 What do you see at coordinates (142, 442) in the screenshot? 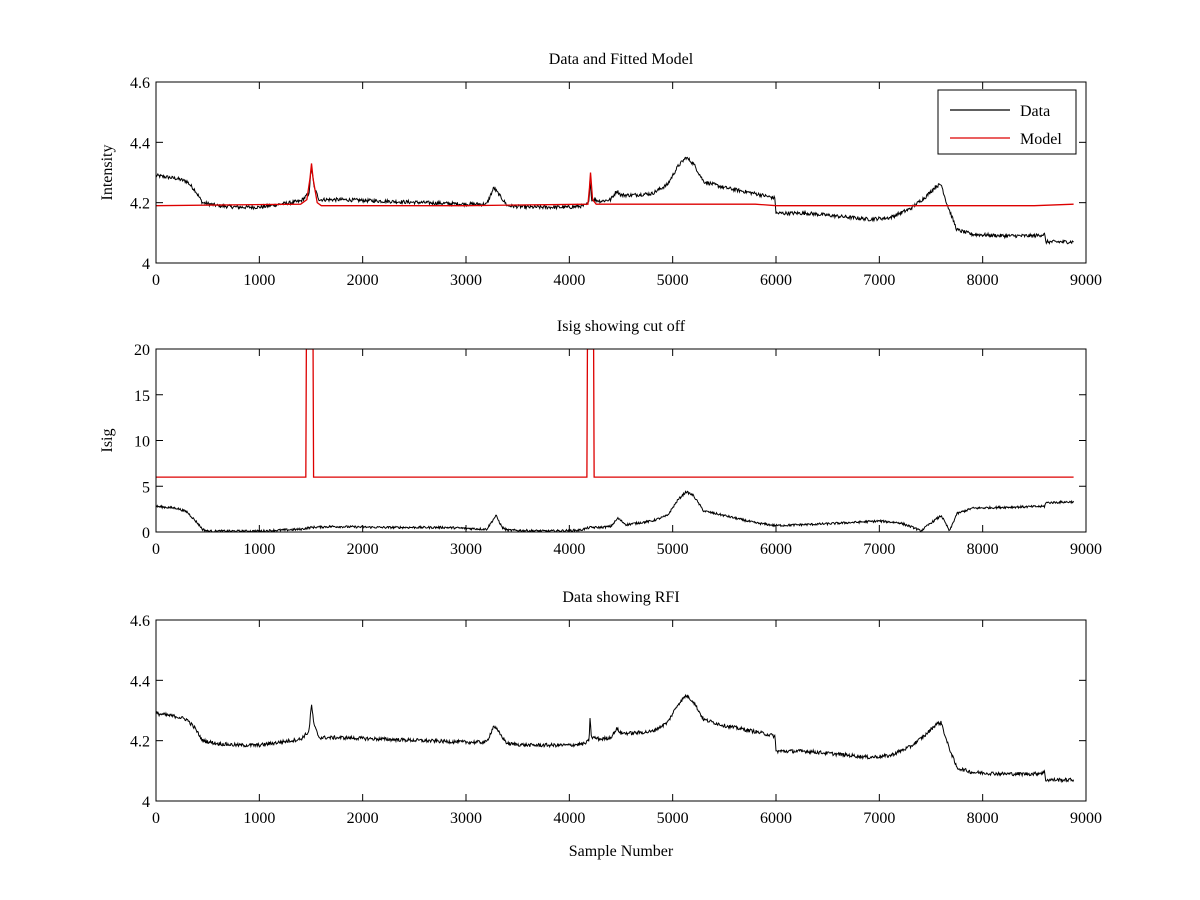
I see `y-tick-label: 10` at bounding box center [142, 442].